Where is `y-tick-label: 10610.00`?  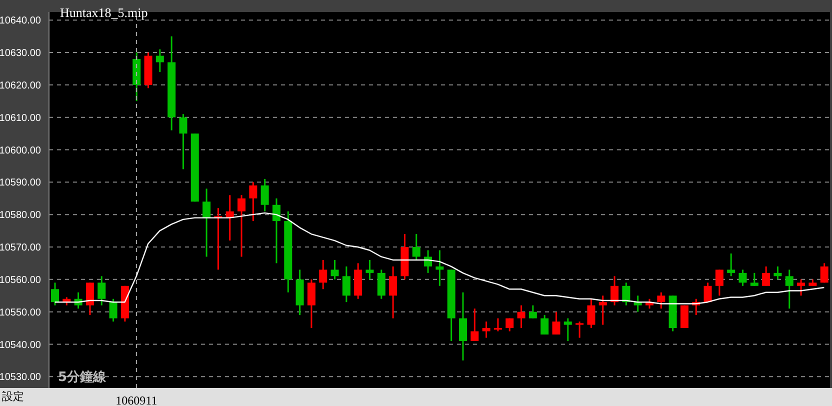 y-tick-label: 10610.00 is located at coordinates (21, 118).